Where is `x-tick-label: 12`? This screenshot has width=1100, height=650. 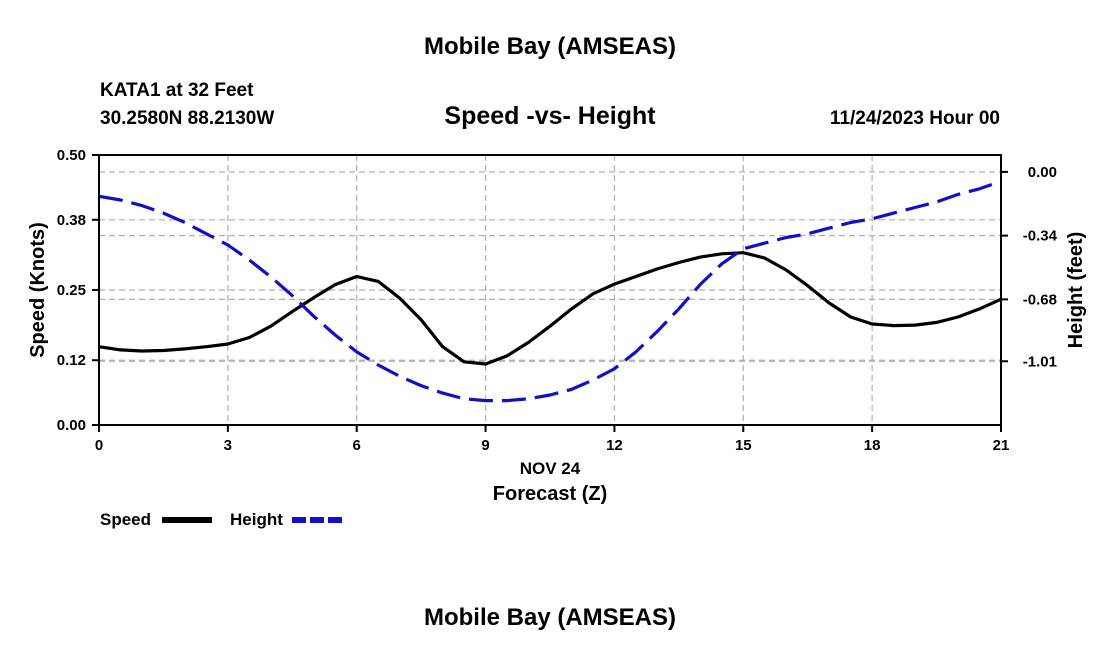 x-tick-label: 12 is located at coordinates (614, 445).